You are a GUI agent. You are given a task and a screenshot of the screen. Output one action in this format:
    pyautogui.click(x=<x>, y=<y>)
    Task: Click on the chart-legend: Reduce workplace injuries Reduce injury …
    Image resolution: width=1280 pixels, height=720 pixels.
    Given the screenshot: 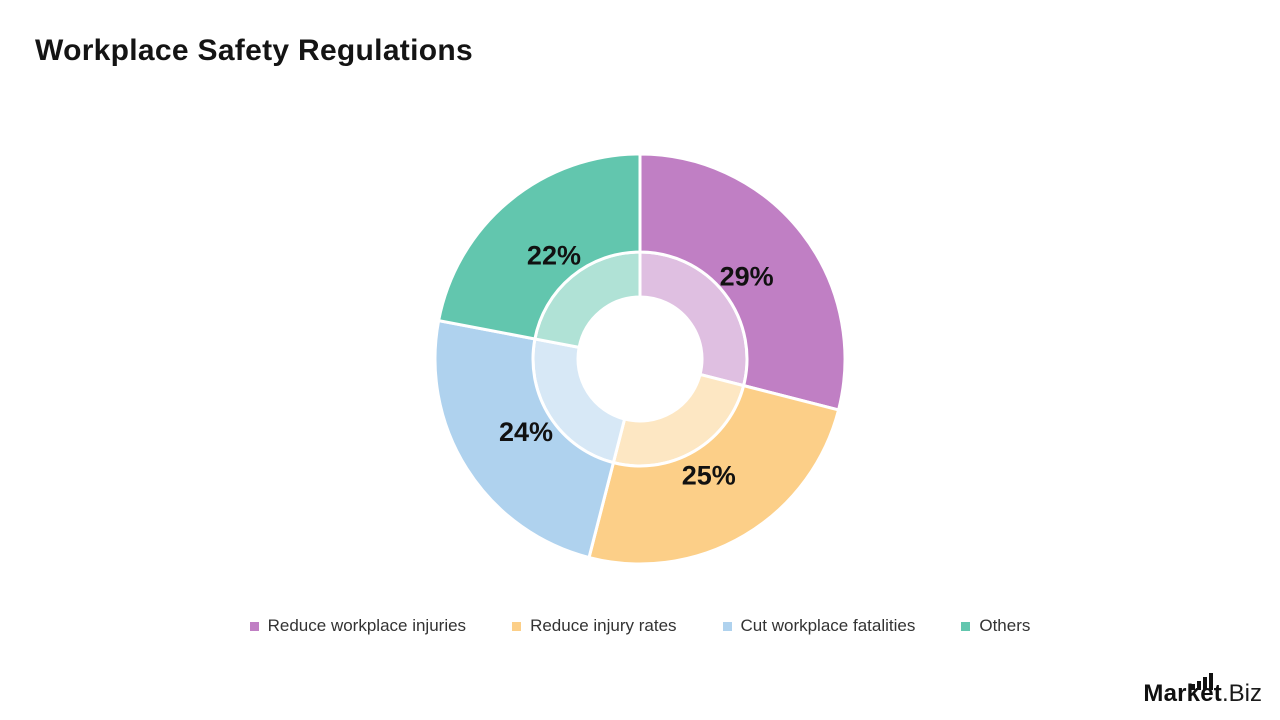 What is the action you would take?
    pyautogui.click(x=640, y=626)
    